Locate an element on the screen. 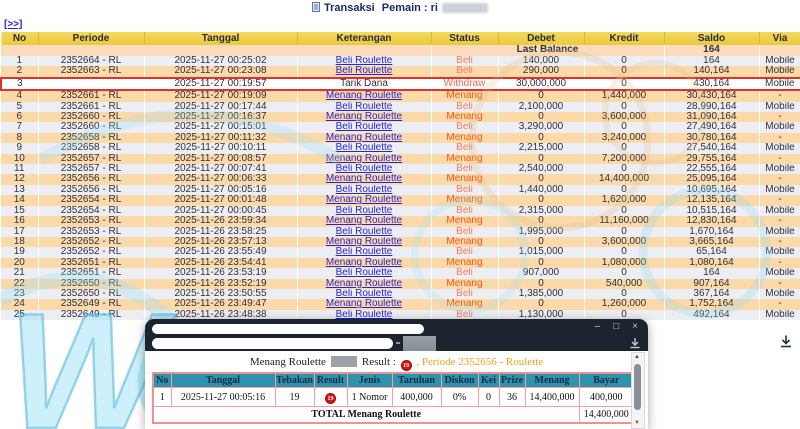 This screenshot has width=800, height=429. column-header-via: Via is located at coordinates (779, 38).